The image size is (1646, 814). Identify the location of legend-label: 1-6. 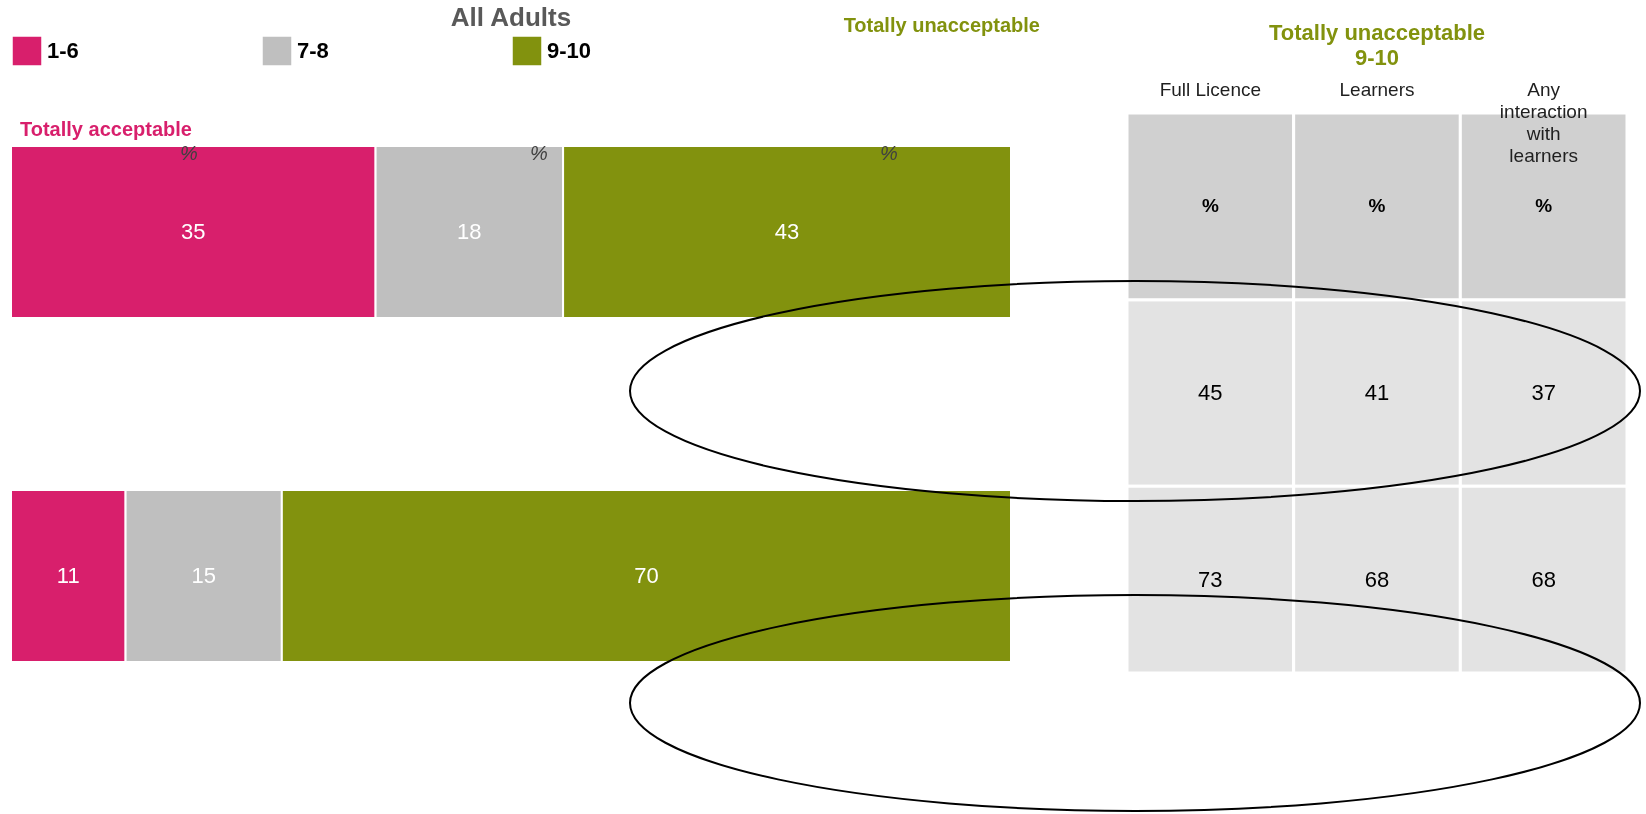
(63, 50).